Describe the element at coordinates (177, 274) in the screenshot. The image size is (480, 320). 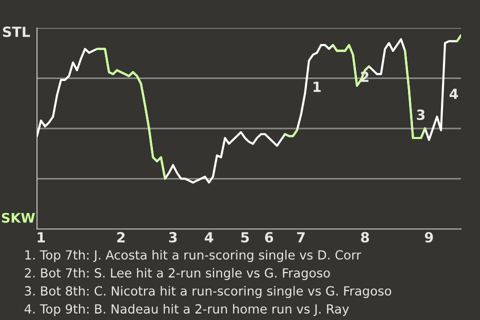
I see `text: 2. Bot 7th: S. Lee hit a 2-run single vs G. Fragoso` at that location.